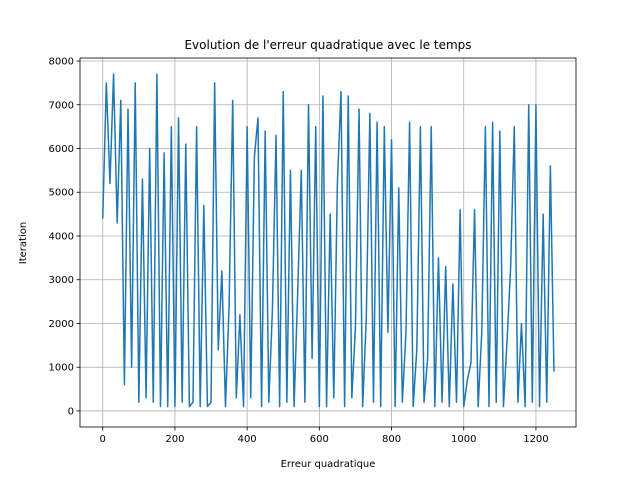 Image resolution: width=640 pixels, height=480 pixels. Describe the element at coordinates (61, 149) in the screenshot. I see `y-tick-label: 6000` at that location.